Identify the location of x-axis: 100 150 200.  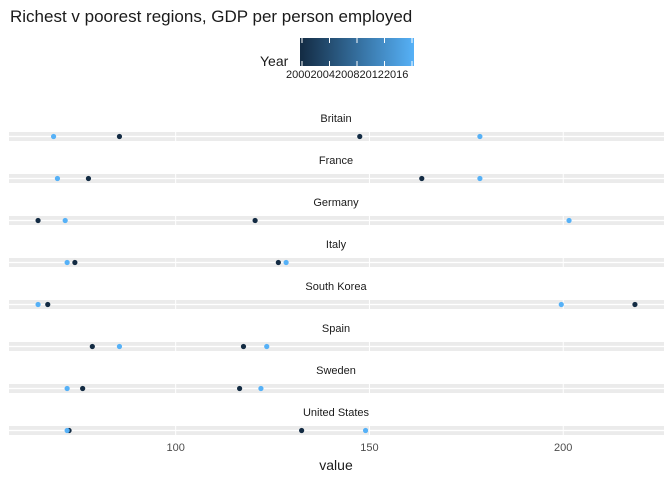
(369, 448).